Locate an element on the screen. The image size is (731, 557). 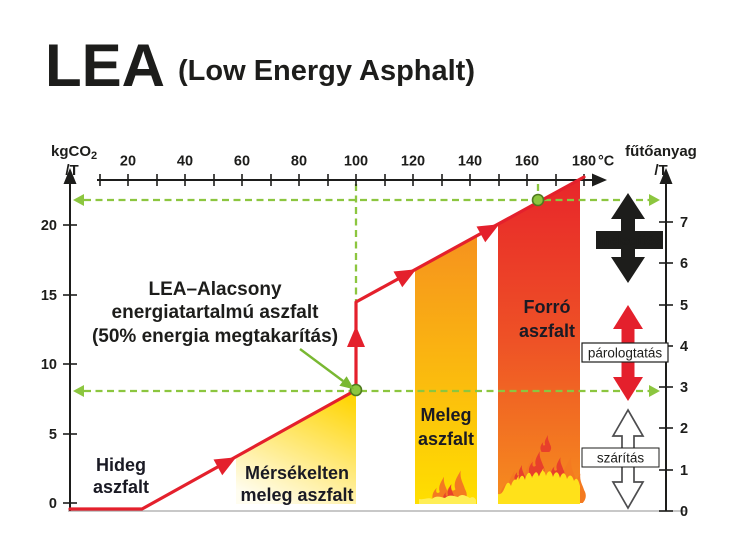
page-subtitle: (Low Energy Asphalt) is located at coordinates (326, 71).